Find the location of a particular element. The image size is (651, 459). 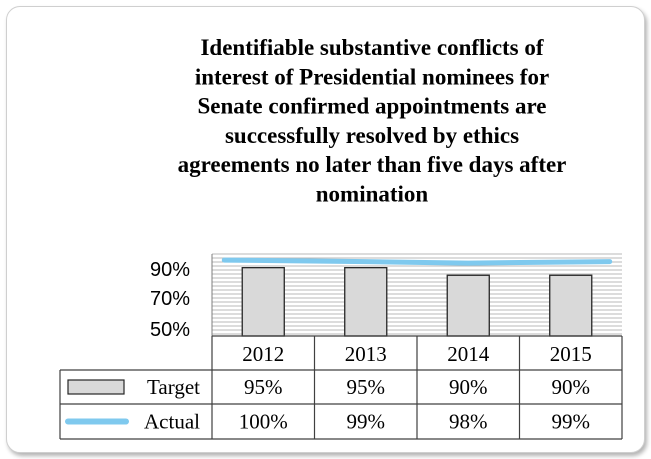

category-label: 2014 is located at coordinates (468, 354).